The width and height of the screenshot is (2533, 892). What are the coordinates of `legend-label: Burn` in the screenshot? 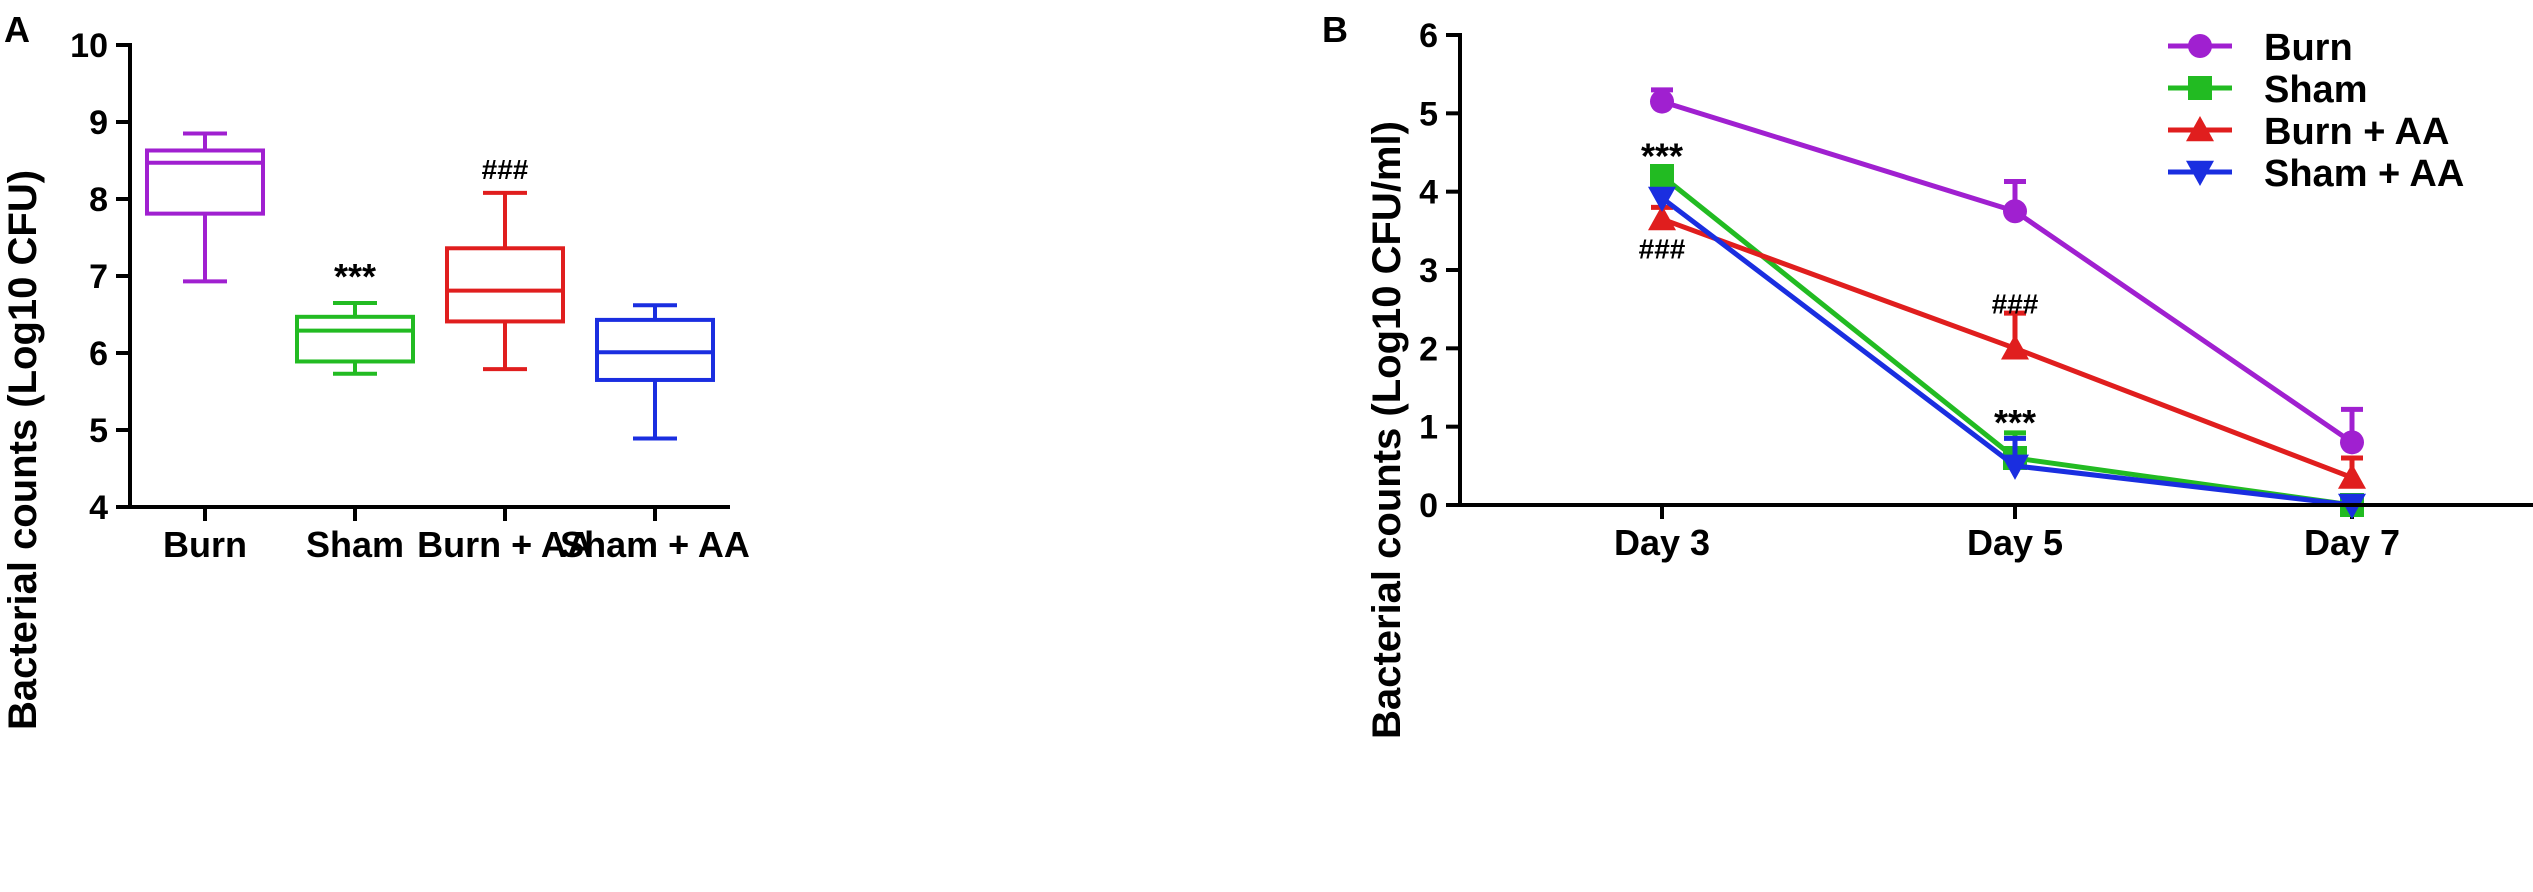 It's located at (2308, 48).